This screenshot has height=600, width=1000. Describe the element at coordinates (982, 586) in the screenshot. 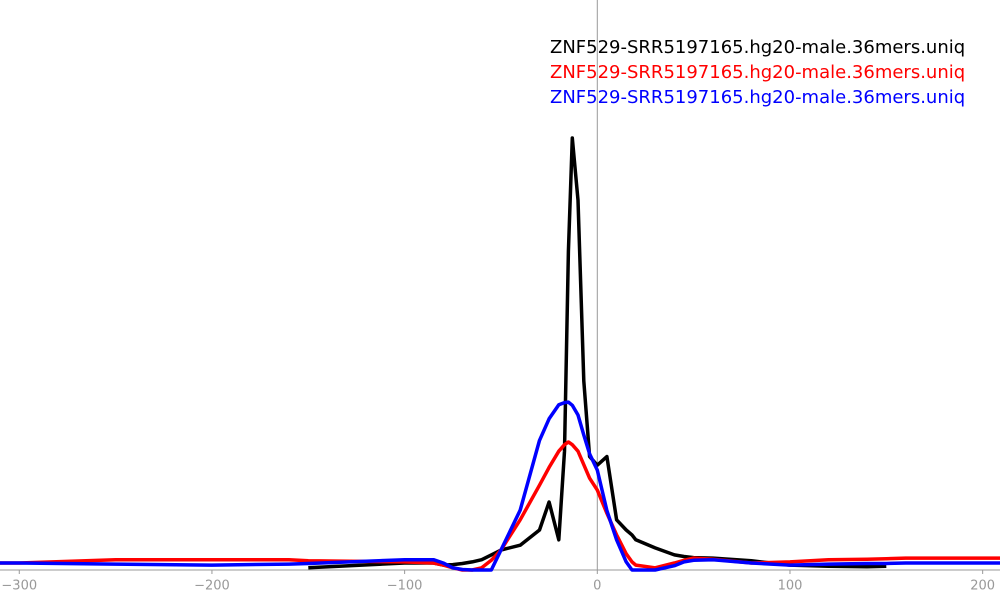

I see `x-tick-label: 200` at that location.